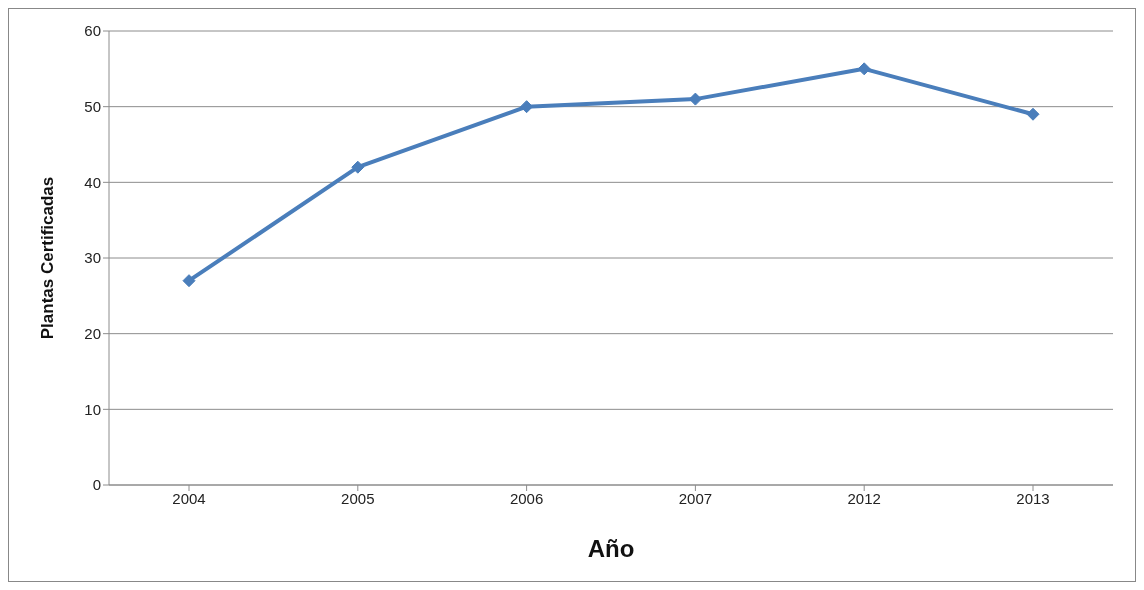  Describe the element at coordinates (96, 485) in the screenshot. I see `y-tick-label: 0` at that location.